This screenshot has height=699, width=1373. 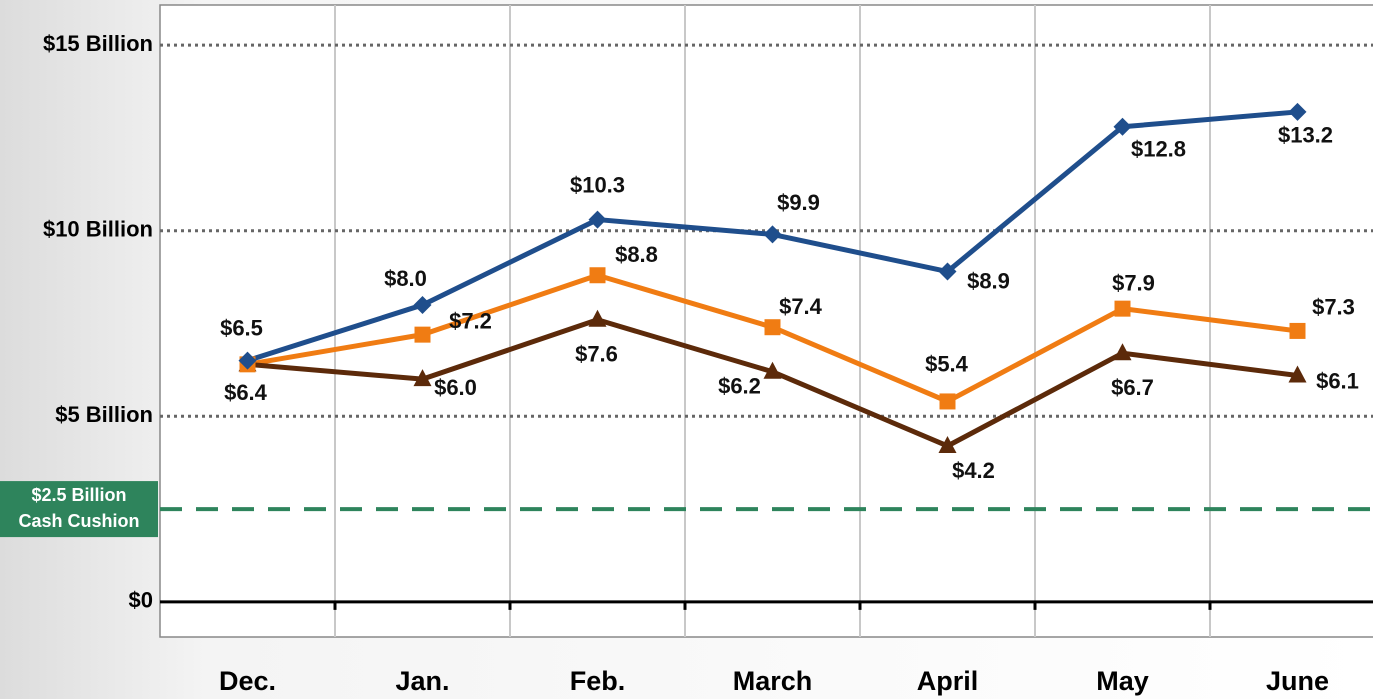 I want to click on value-label: $10.3, so click(x=597, y=184).